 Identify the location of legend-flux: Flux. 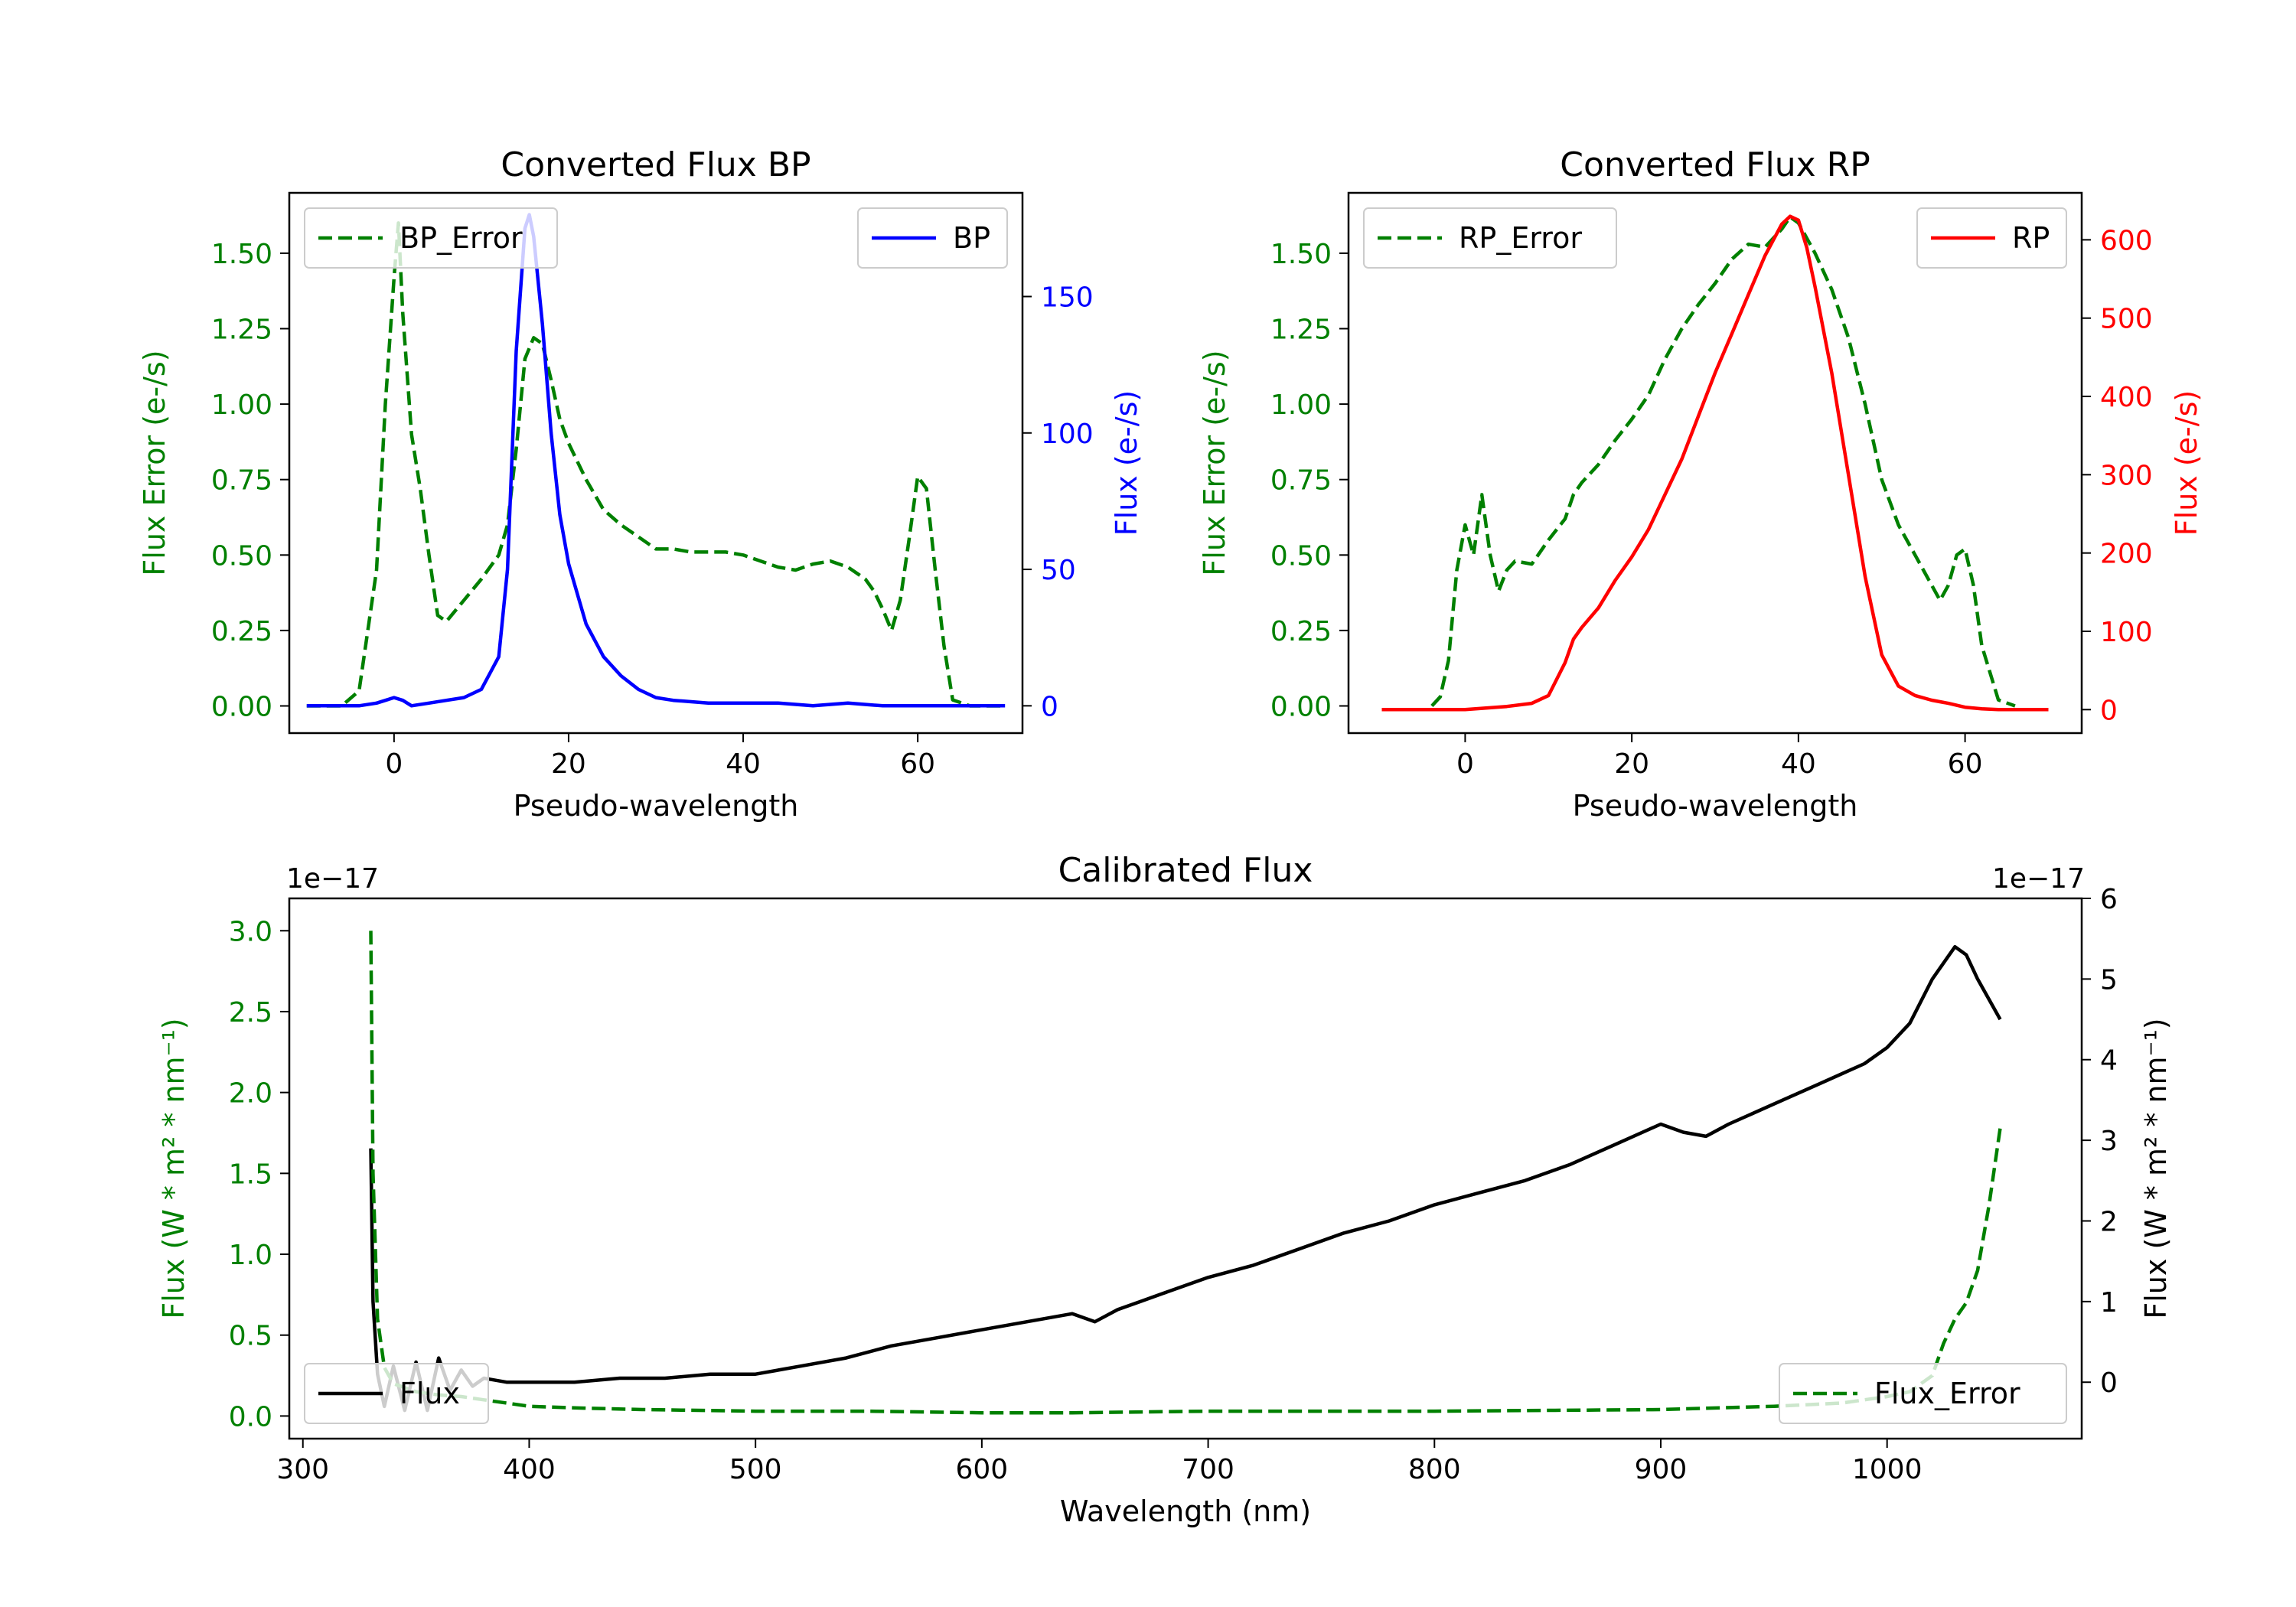
(396, 1393).